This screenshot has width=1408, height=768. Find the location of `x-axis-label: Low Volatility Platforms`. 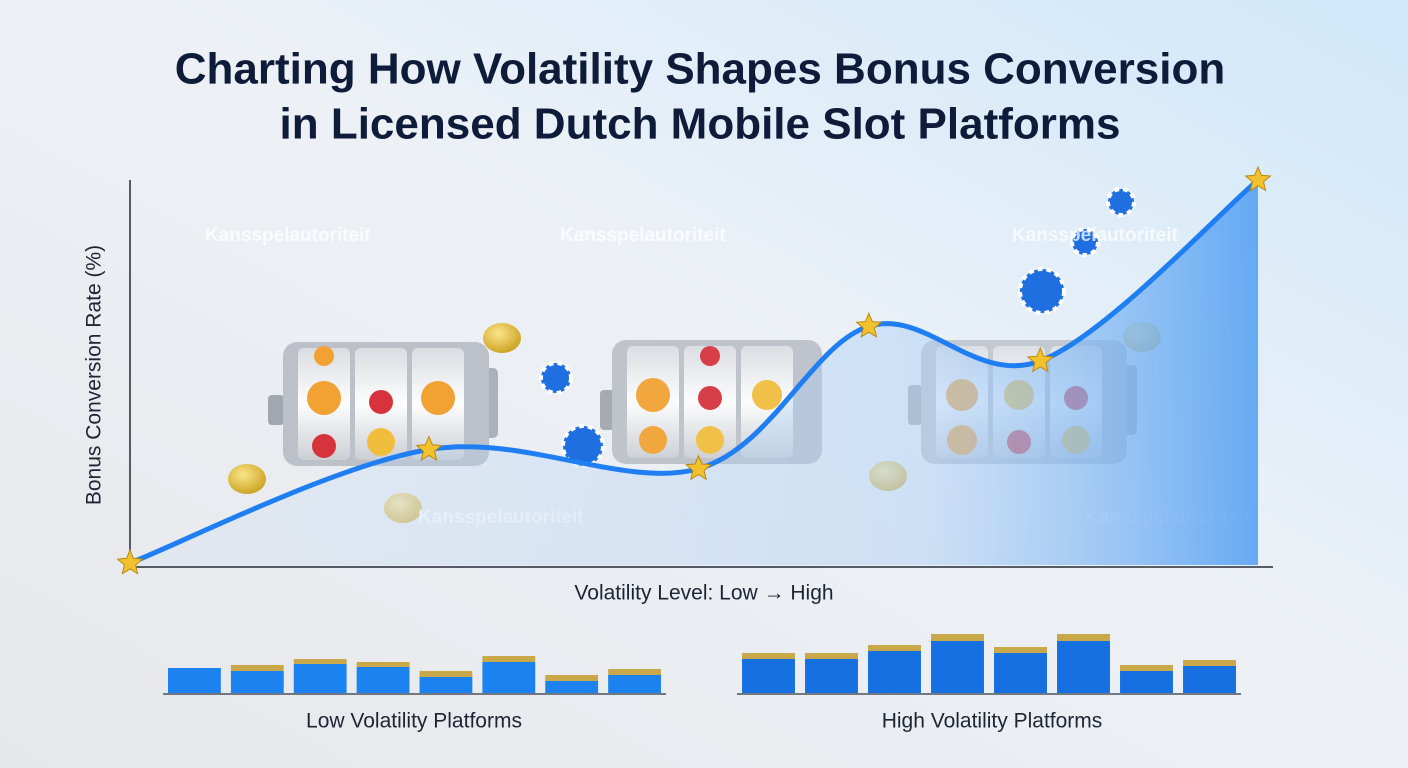

x-axis-label: Low Volatility Platforms is located at coordinates (414, 721).